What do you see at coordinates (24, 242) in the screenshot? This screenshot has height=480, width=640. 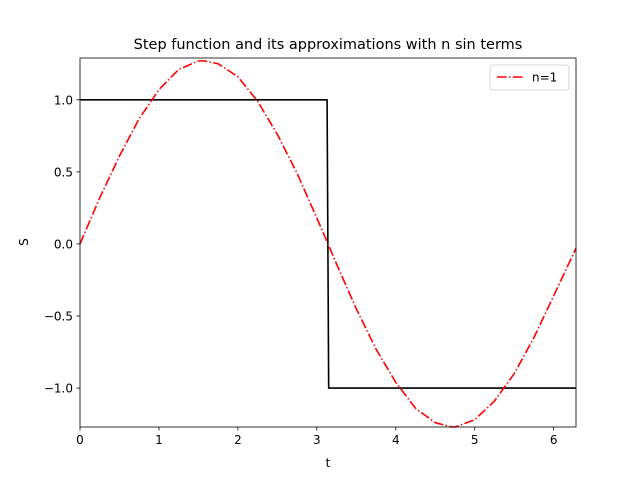 I see `y-axis-label: S` at bounding box center [24, 242].